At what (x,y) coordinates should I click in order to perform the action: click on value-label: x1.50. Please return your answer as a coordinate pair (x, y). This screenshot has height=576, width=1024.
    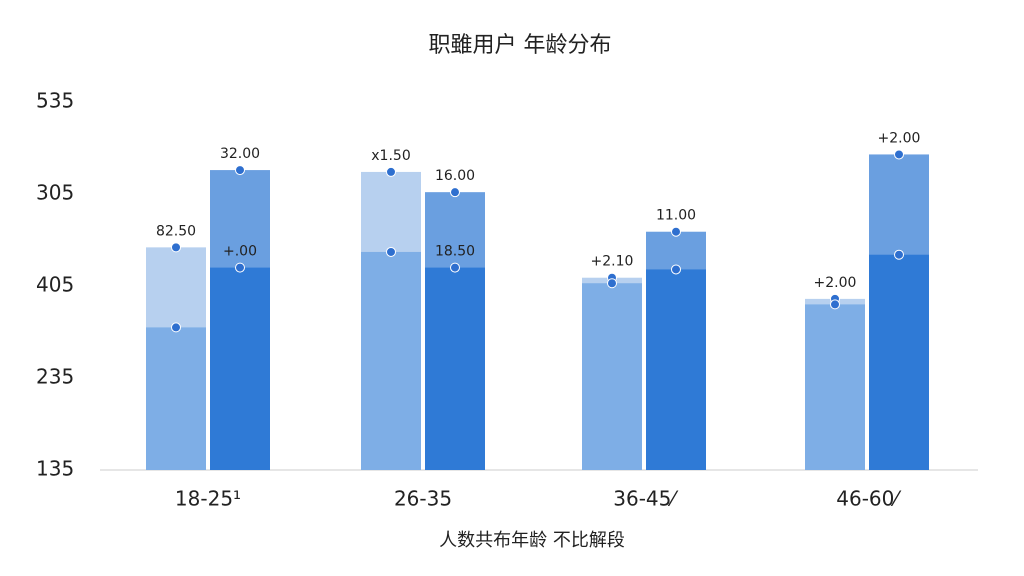
    Looking at the image, I should click on (390, 156).